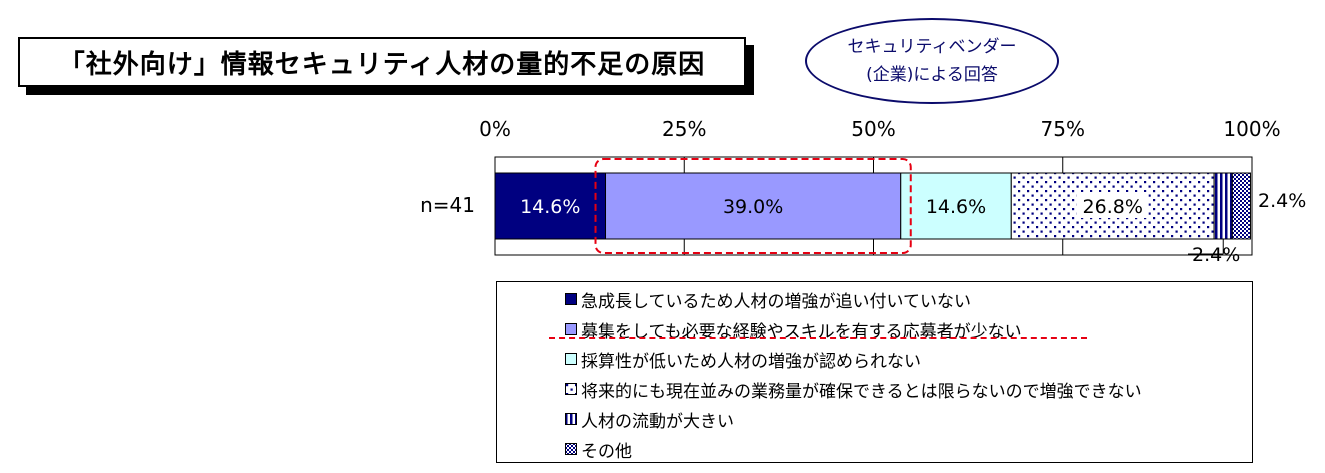  I want to click on x-tick-label: 25%, so click(684, 129).